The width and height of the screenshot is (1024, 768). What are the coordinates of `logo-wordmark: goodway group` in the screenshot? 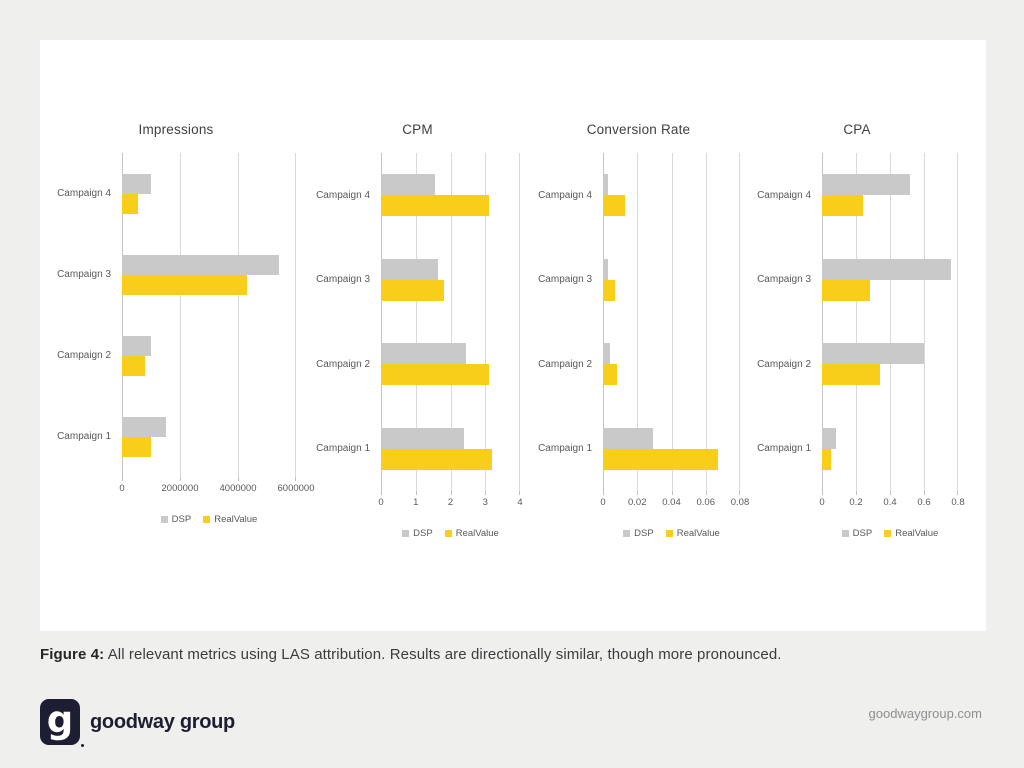 It's located at (162, 721).